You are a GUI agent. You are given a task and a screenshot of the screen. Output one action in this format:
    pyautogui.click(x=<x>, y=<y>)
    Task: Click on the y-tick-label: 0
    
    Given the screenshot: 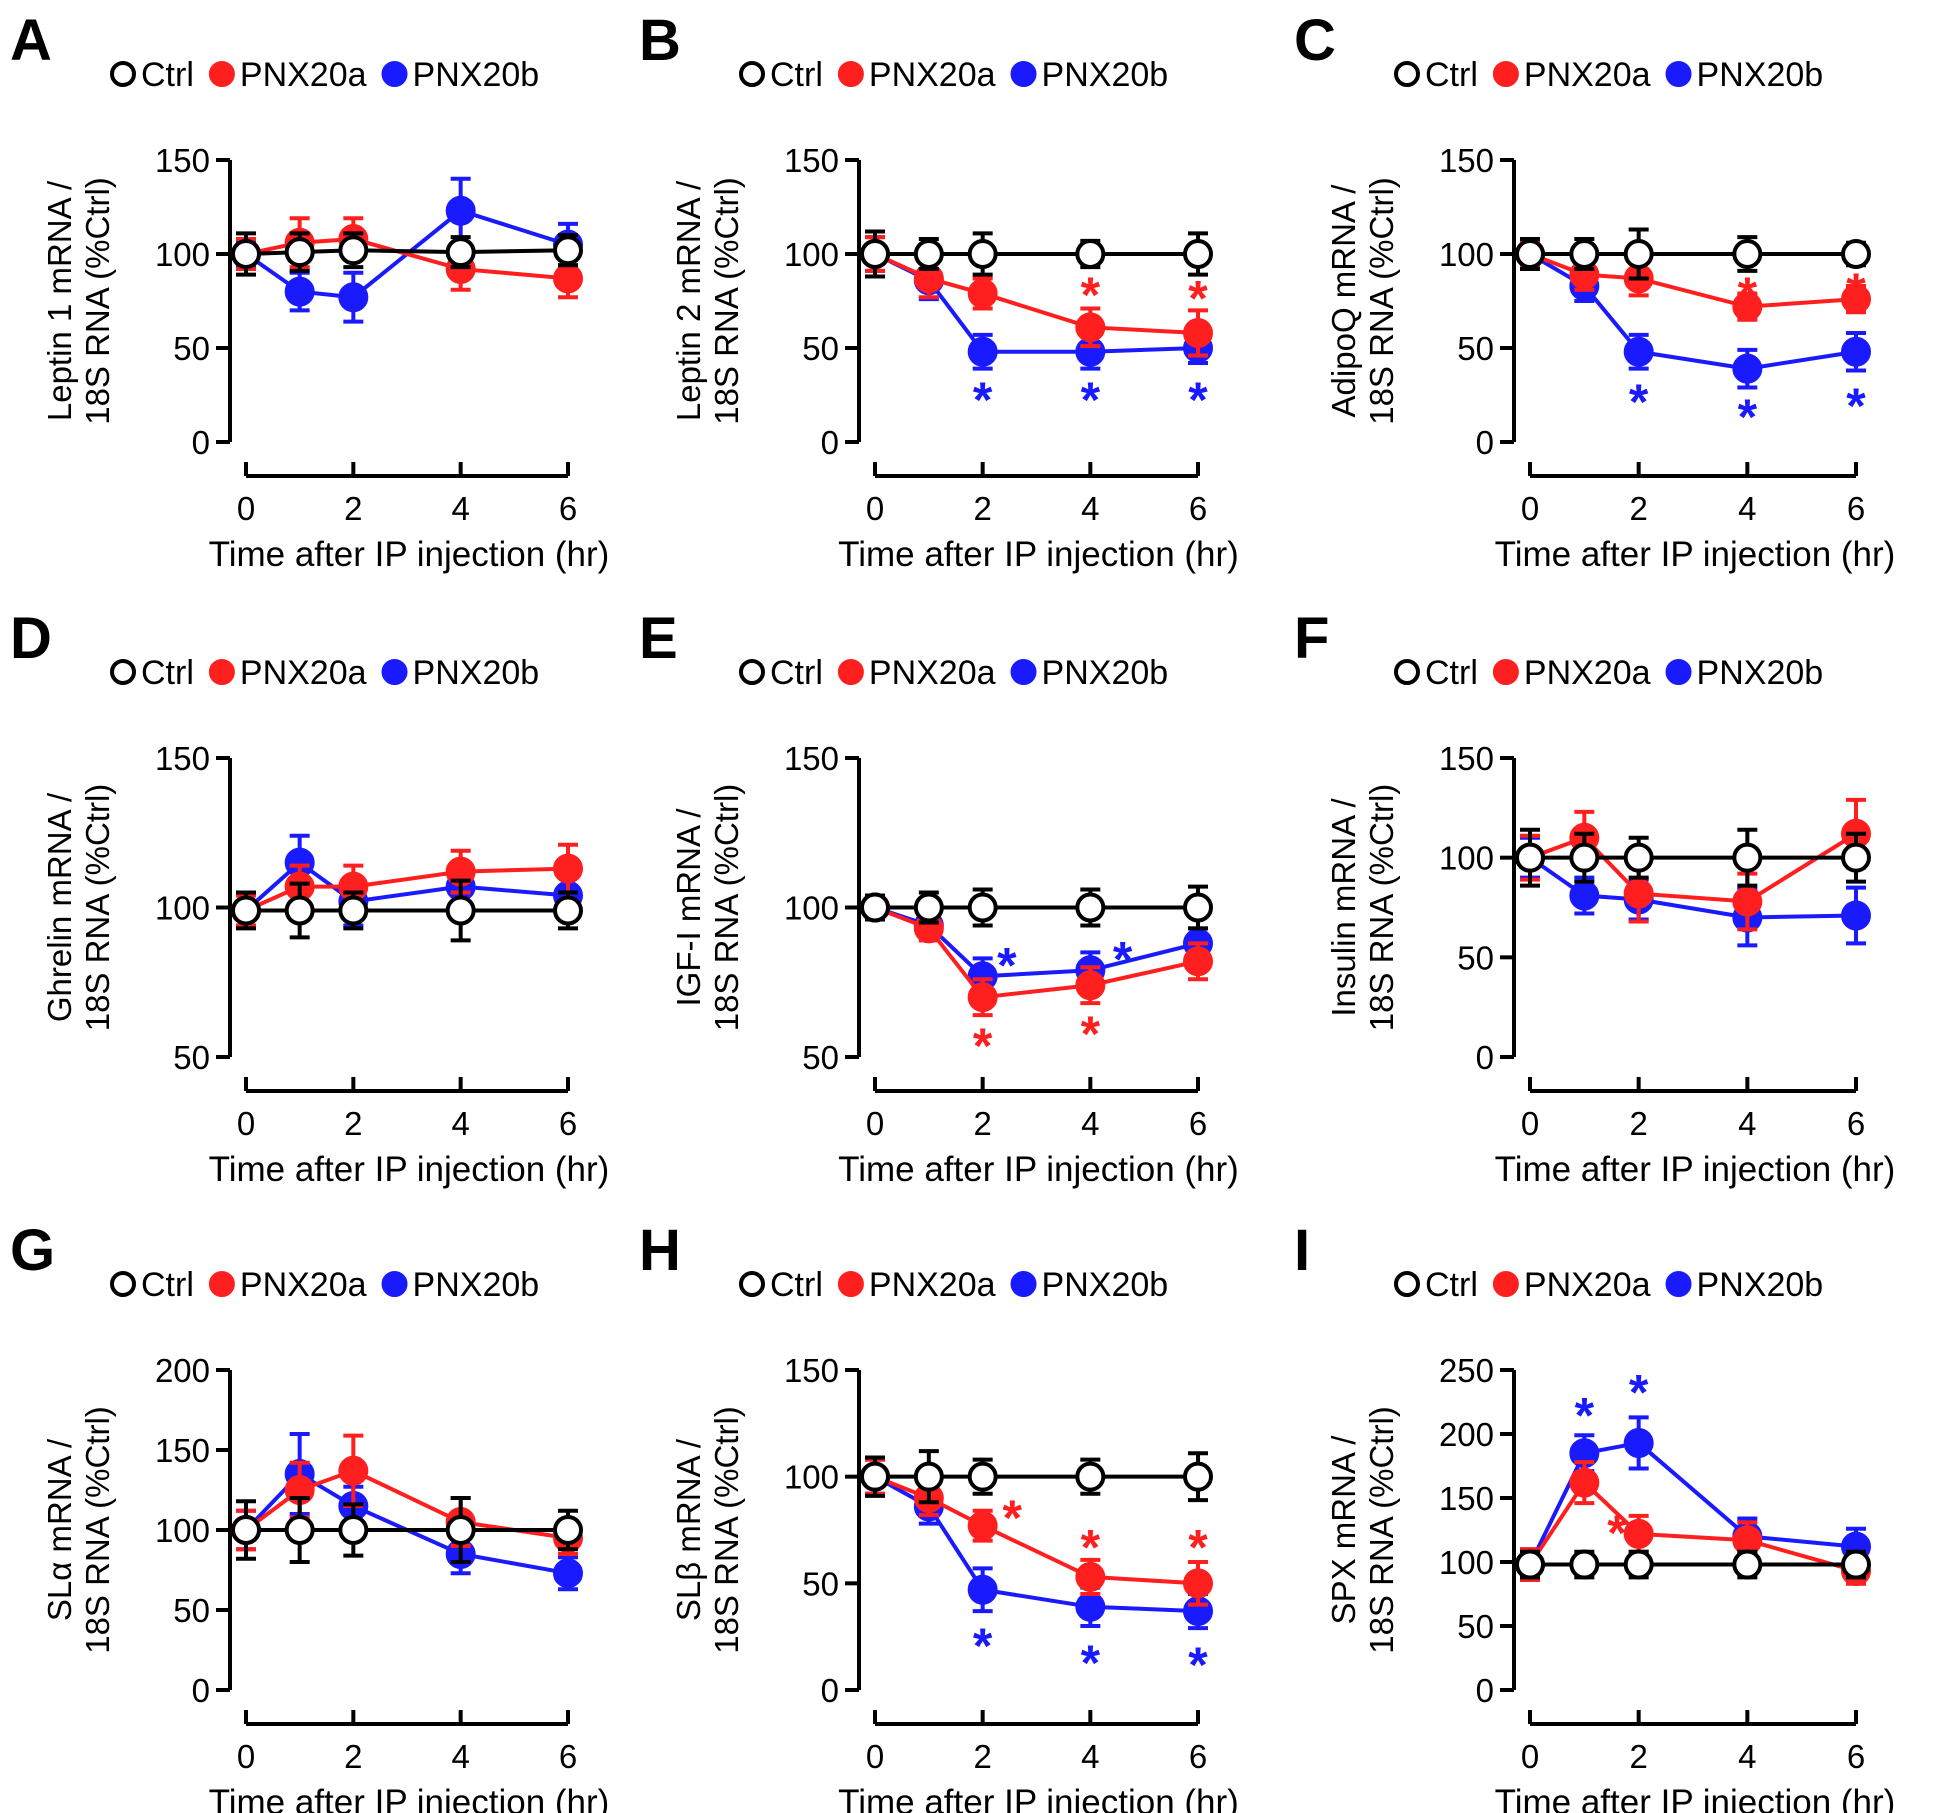 What is the action you would take?
    pyautogui.click(x=1485, y=442)
    